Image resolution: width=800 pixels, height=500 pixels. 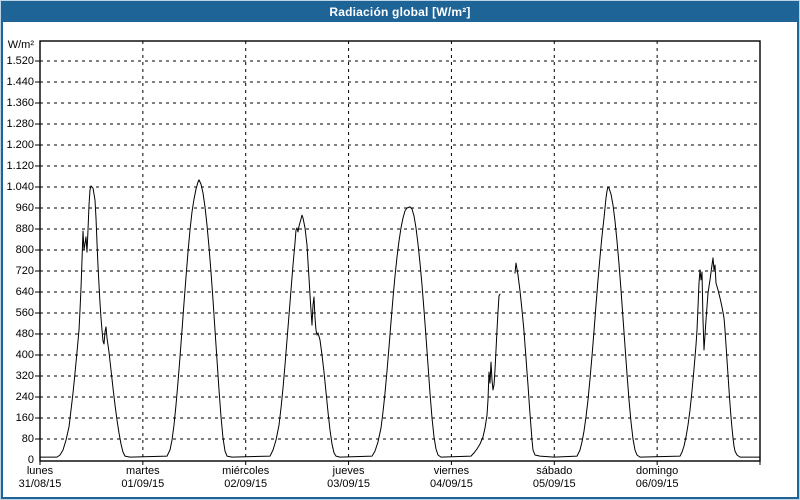 What do you see at coordinates (554, 484) in the screenshot?
I see `date-label: 05/09/15` at bounding box center [554, 484].